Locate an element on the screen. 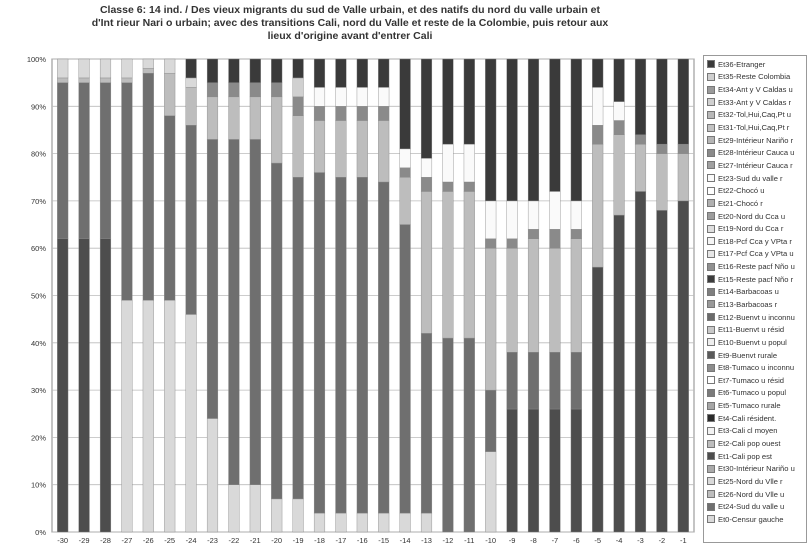 This screenshot has height=548, width=810. x-tick-label: -14 is located at coordinates (405, 540).